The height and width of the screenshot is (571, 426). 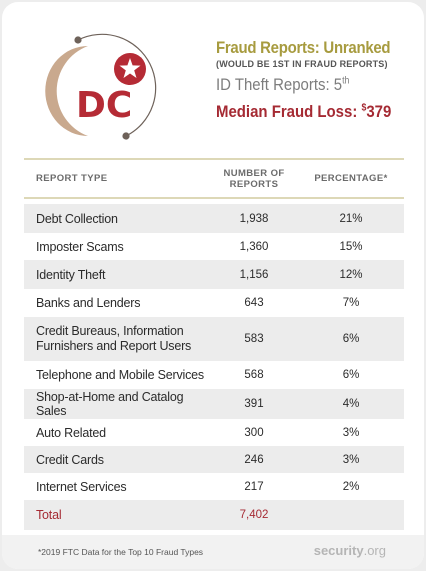 What do you see at coordinates (214, 375) in the screenshot?
I see `table-row: Telephone and Mobile Services 568 6%` at bounding box center [214, 375].